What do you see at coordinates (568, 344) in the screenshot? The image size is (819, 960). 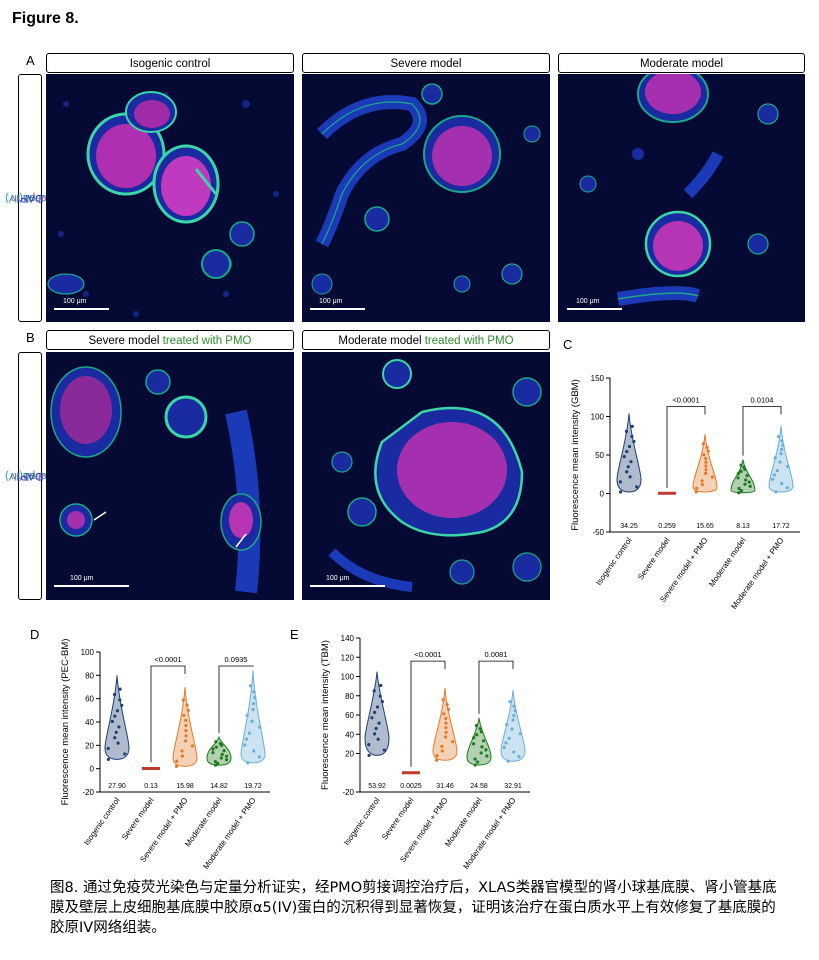 I see `panel-letter-c: C` at bounding box center [568, 344].